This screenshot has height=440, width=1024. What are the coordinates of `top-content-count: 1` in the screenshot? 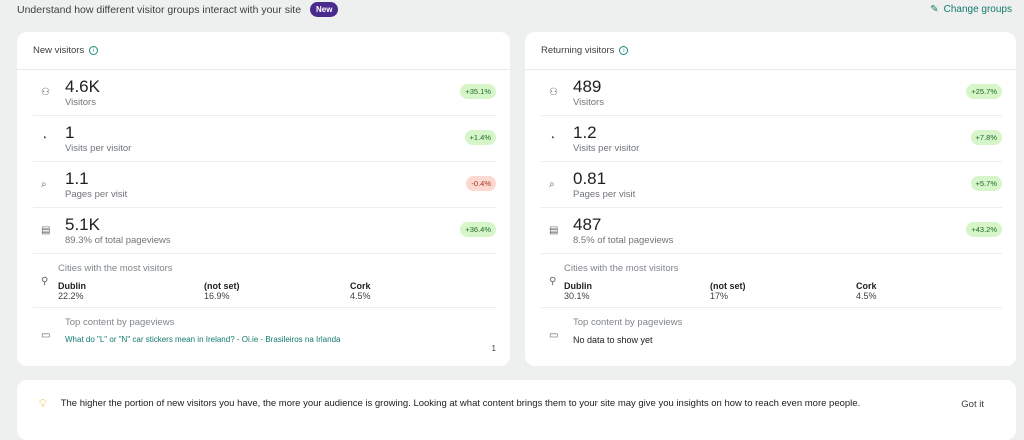 It's located at (493, 348).